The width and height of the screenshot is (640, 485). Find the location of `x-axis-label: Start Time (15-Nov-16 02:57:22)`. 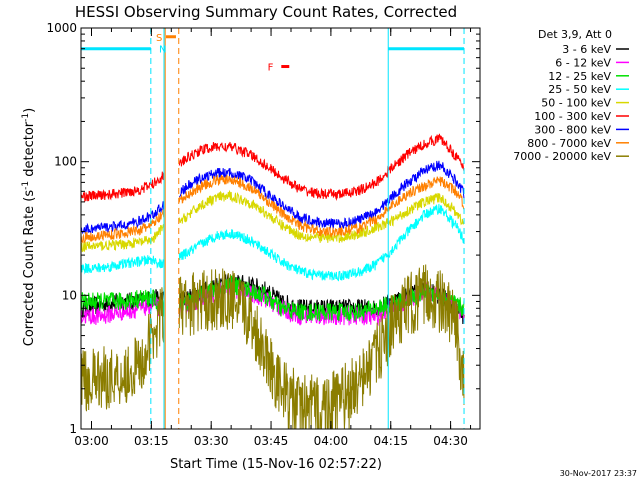

x-axis-label: Start Time (15-Nov-16 02:57:22) is located at coordinates (276, 464).